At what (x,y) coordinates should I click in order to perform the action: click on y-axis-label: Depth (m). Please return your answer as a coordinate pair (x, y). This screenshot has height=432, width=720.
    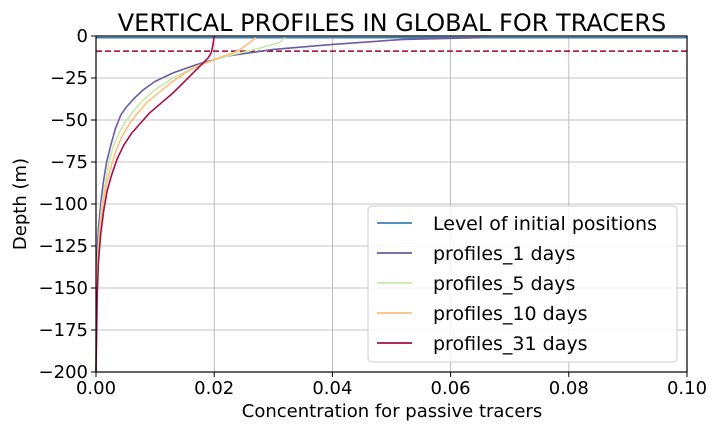
    Looking at the image, I should click on (20, 204).